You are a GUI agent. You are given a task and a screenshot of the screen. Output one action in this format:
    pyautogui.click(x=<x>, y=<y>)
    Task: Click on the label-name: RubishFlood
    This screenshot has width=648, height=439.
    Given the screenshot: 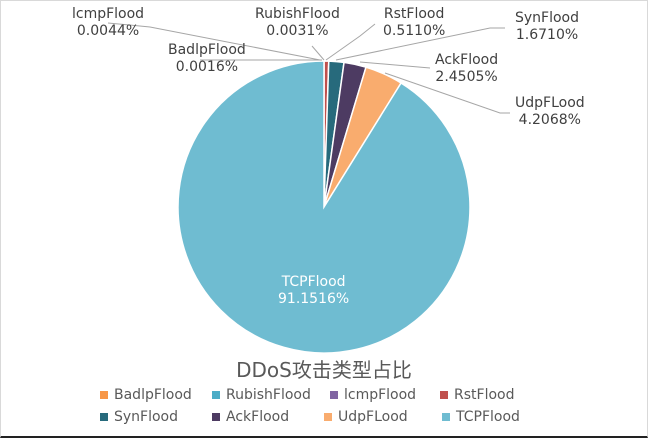 What is the action you would take?
    pyautogui.click(x=297, y=14)
    